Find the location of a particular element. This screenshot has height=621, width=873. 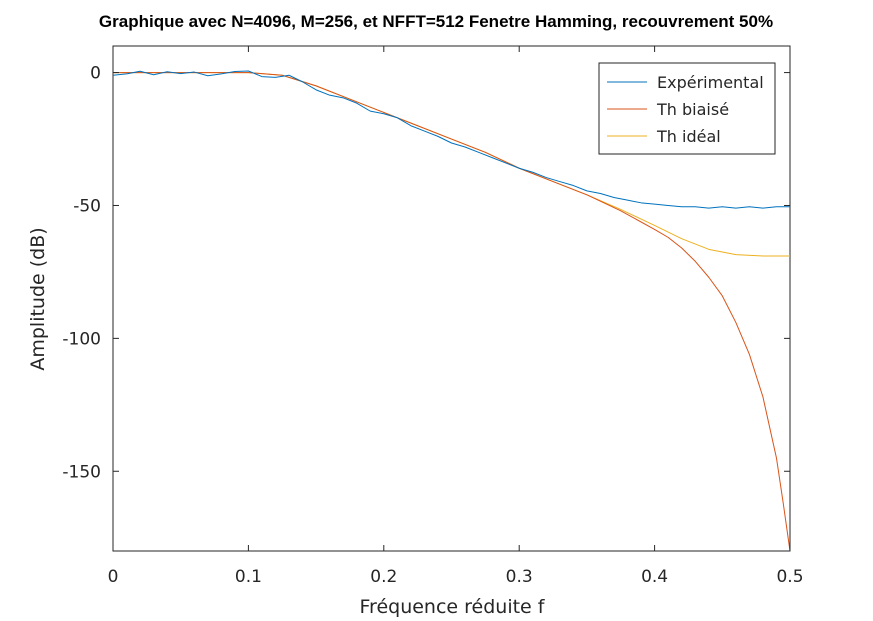

x-axis-label: Fréquence réduite f is located at coordinates (453, 607).